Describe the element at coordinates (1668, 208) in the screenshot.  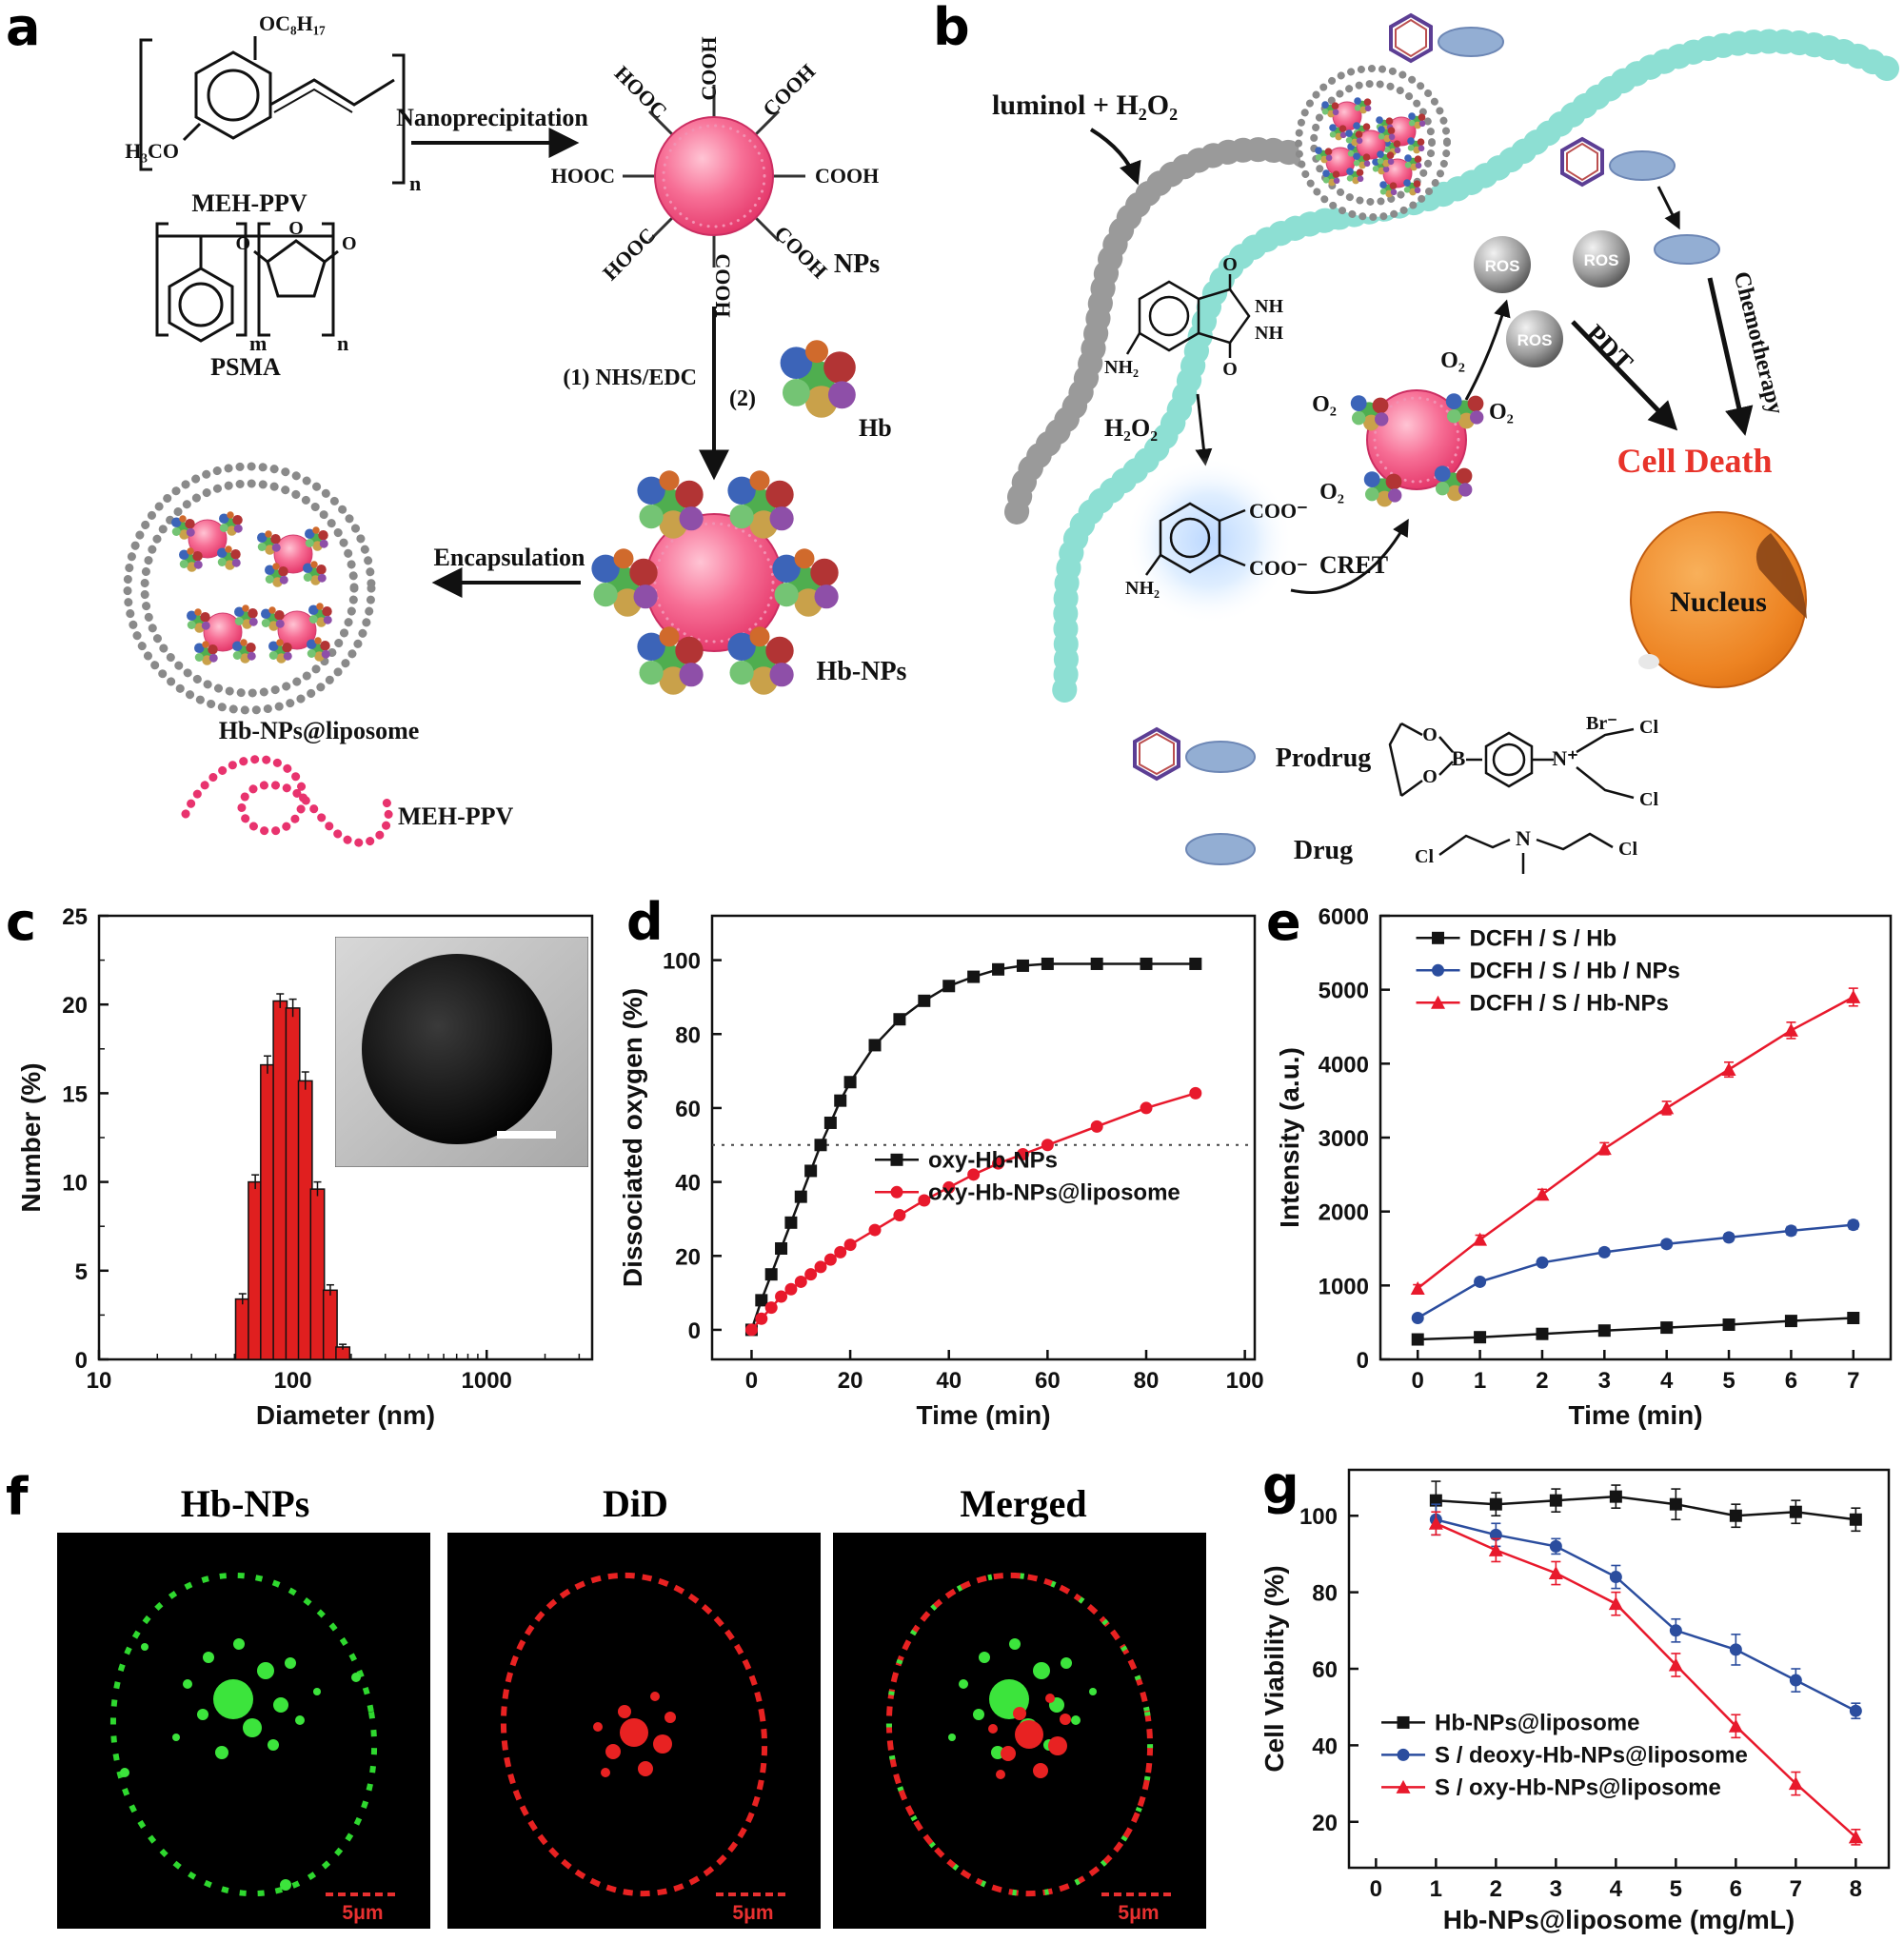
I see `prodrug-to-drug-arrow` at that location.